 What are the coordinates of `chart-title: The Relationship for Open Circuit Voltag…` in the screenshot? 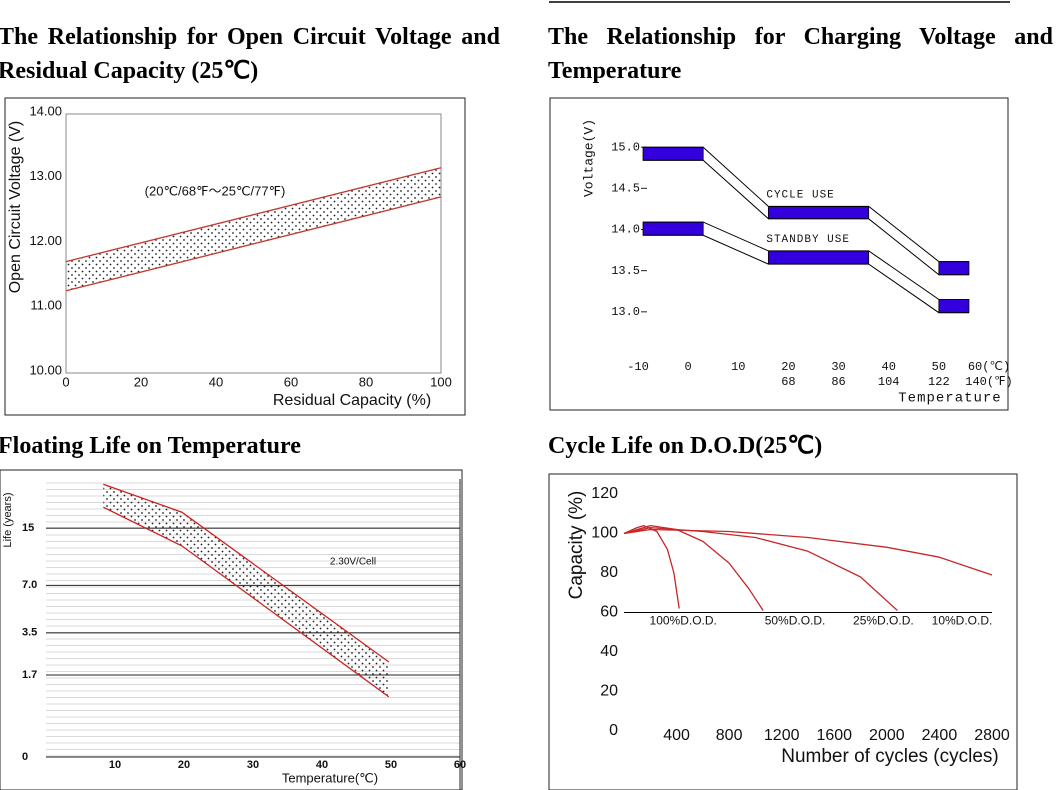 It's located at (250, 54).